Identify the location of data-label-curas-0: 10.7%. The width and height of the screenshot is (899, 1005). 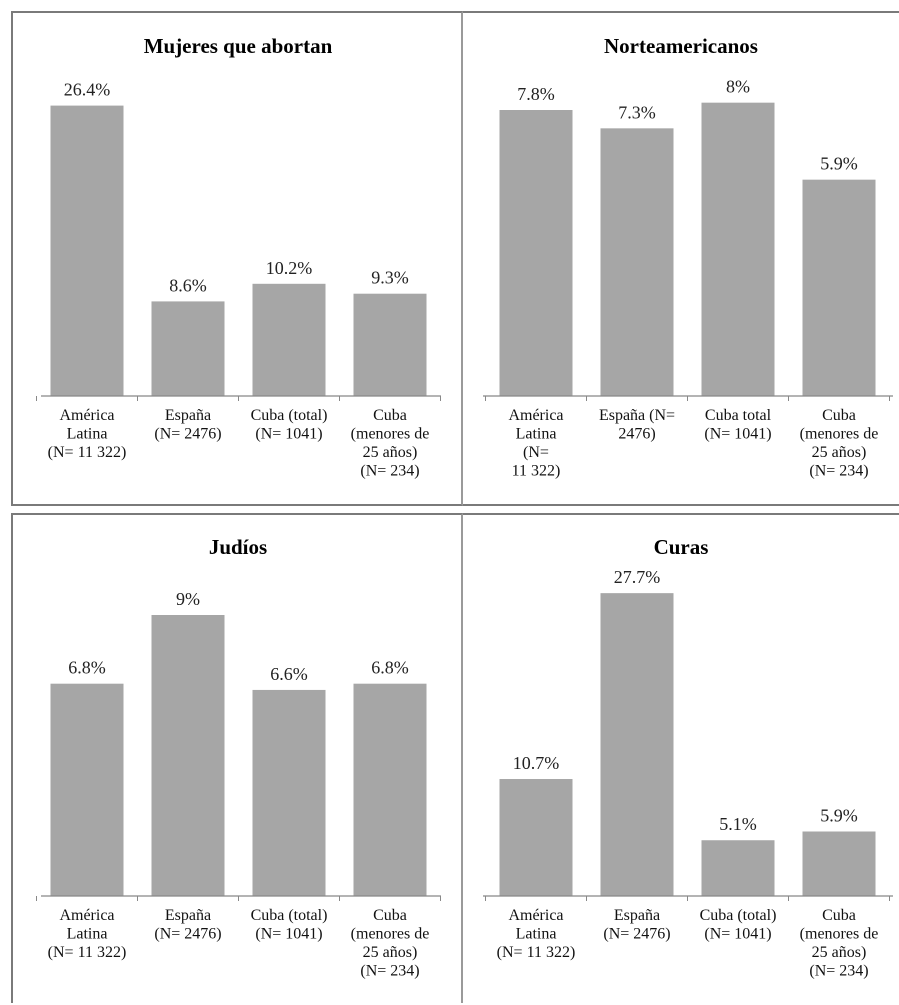
(536, 763).